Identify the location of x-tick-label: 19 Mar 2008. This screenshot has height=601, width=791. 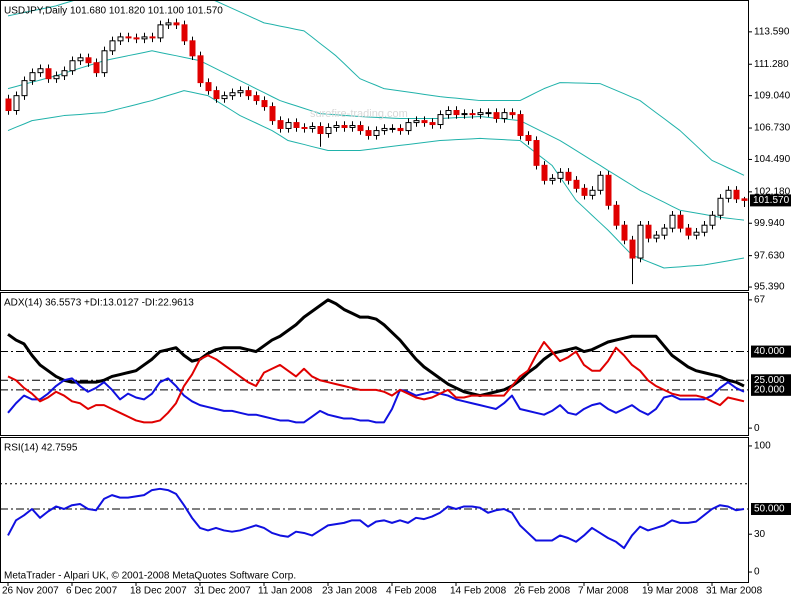
(670, 591).